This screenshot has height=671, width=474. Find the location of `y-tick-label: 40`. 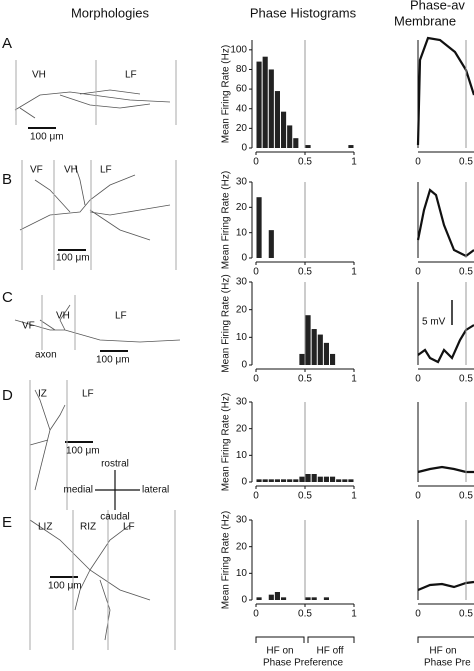

y-tick-label: 40 is located at coordinates (242, 108).